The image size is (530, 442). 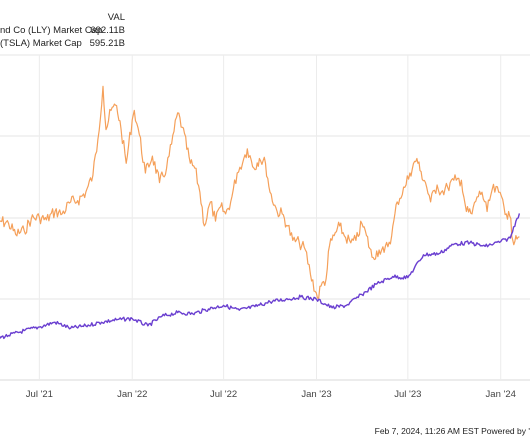 What do you see at coordinates (39, 394) in the screenshot?
I see `x-tick-label: Jul '21` at bounding box center [39, 394].